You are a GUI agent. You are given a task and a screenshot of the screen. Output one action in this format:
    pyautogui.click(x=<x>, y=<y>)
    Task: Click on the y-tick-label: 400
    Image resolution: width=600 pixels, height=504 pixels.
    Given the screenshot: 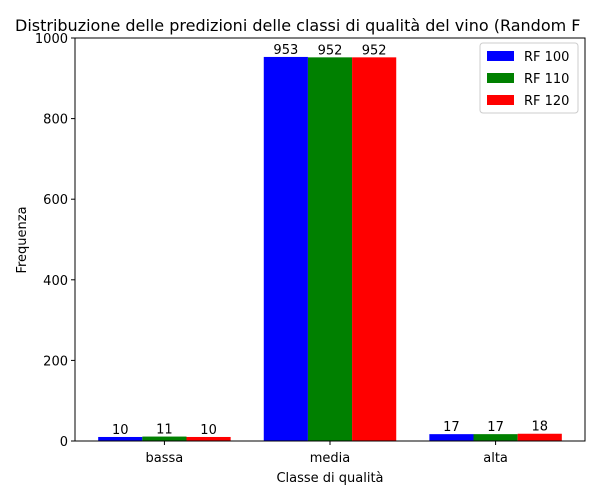 What is the action you would take?
    pyautogui.click(x=55, y=281)
    